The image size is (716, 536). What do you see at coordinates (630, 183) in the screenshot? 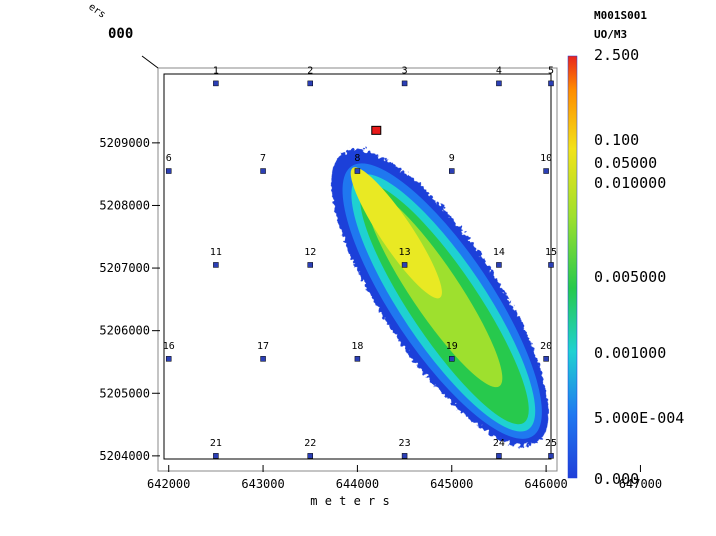
I see `colorbar-label: 0.010000` at bounding box center [630, 183].